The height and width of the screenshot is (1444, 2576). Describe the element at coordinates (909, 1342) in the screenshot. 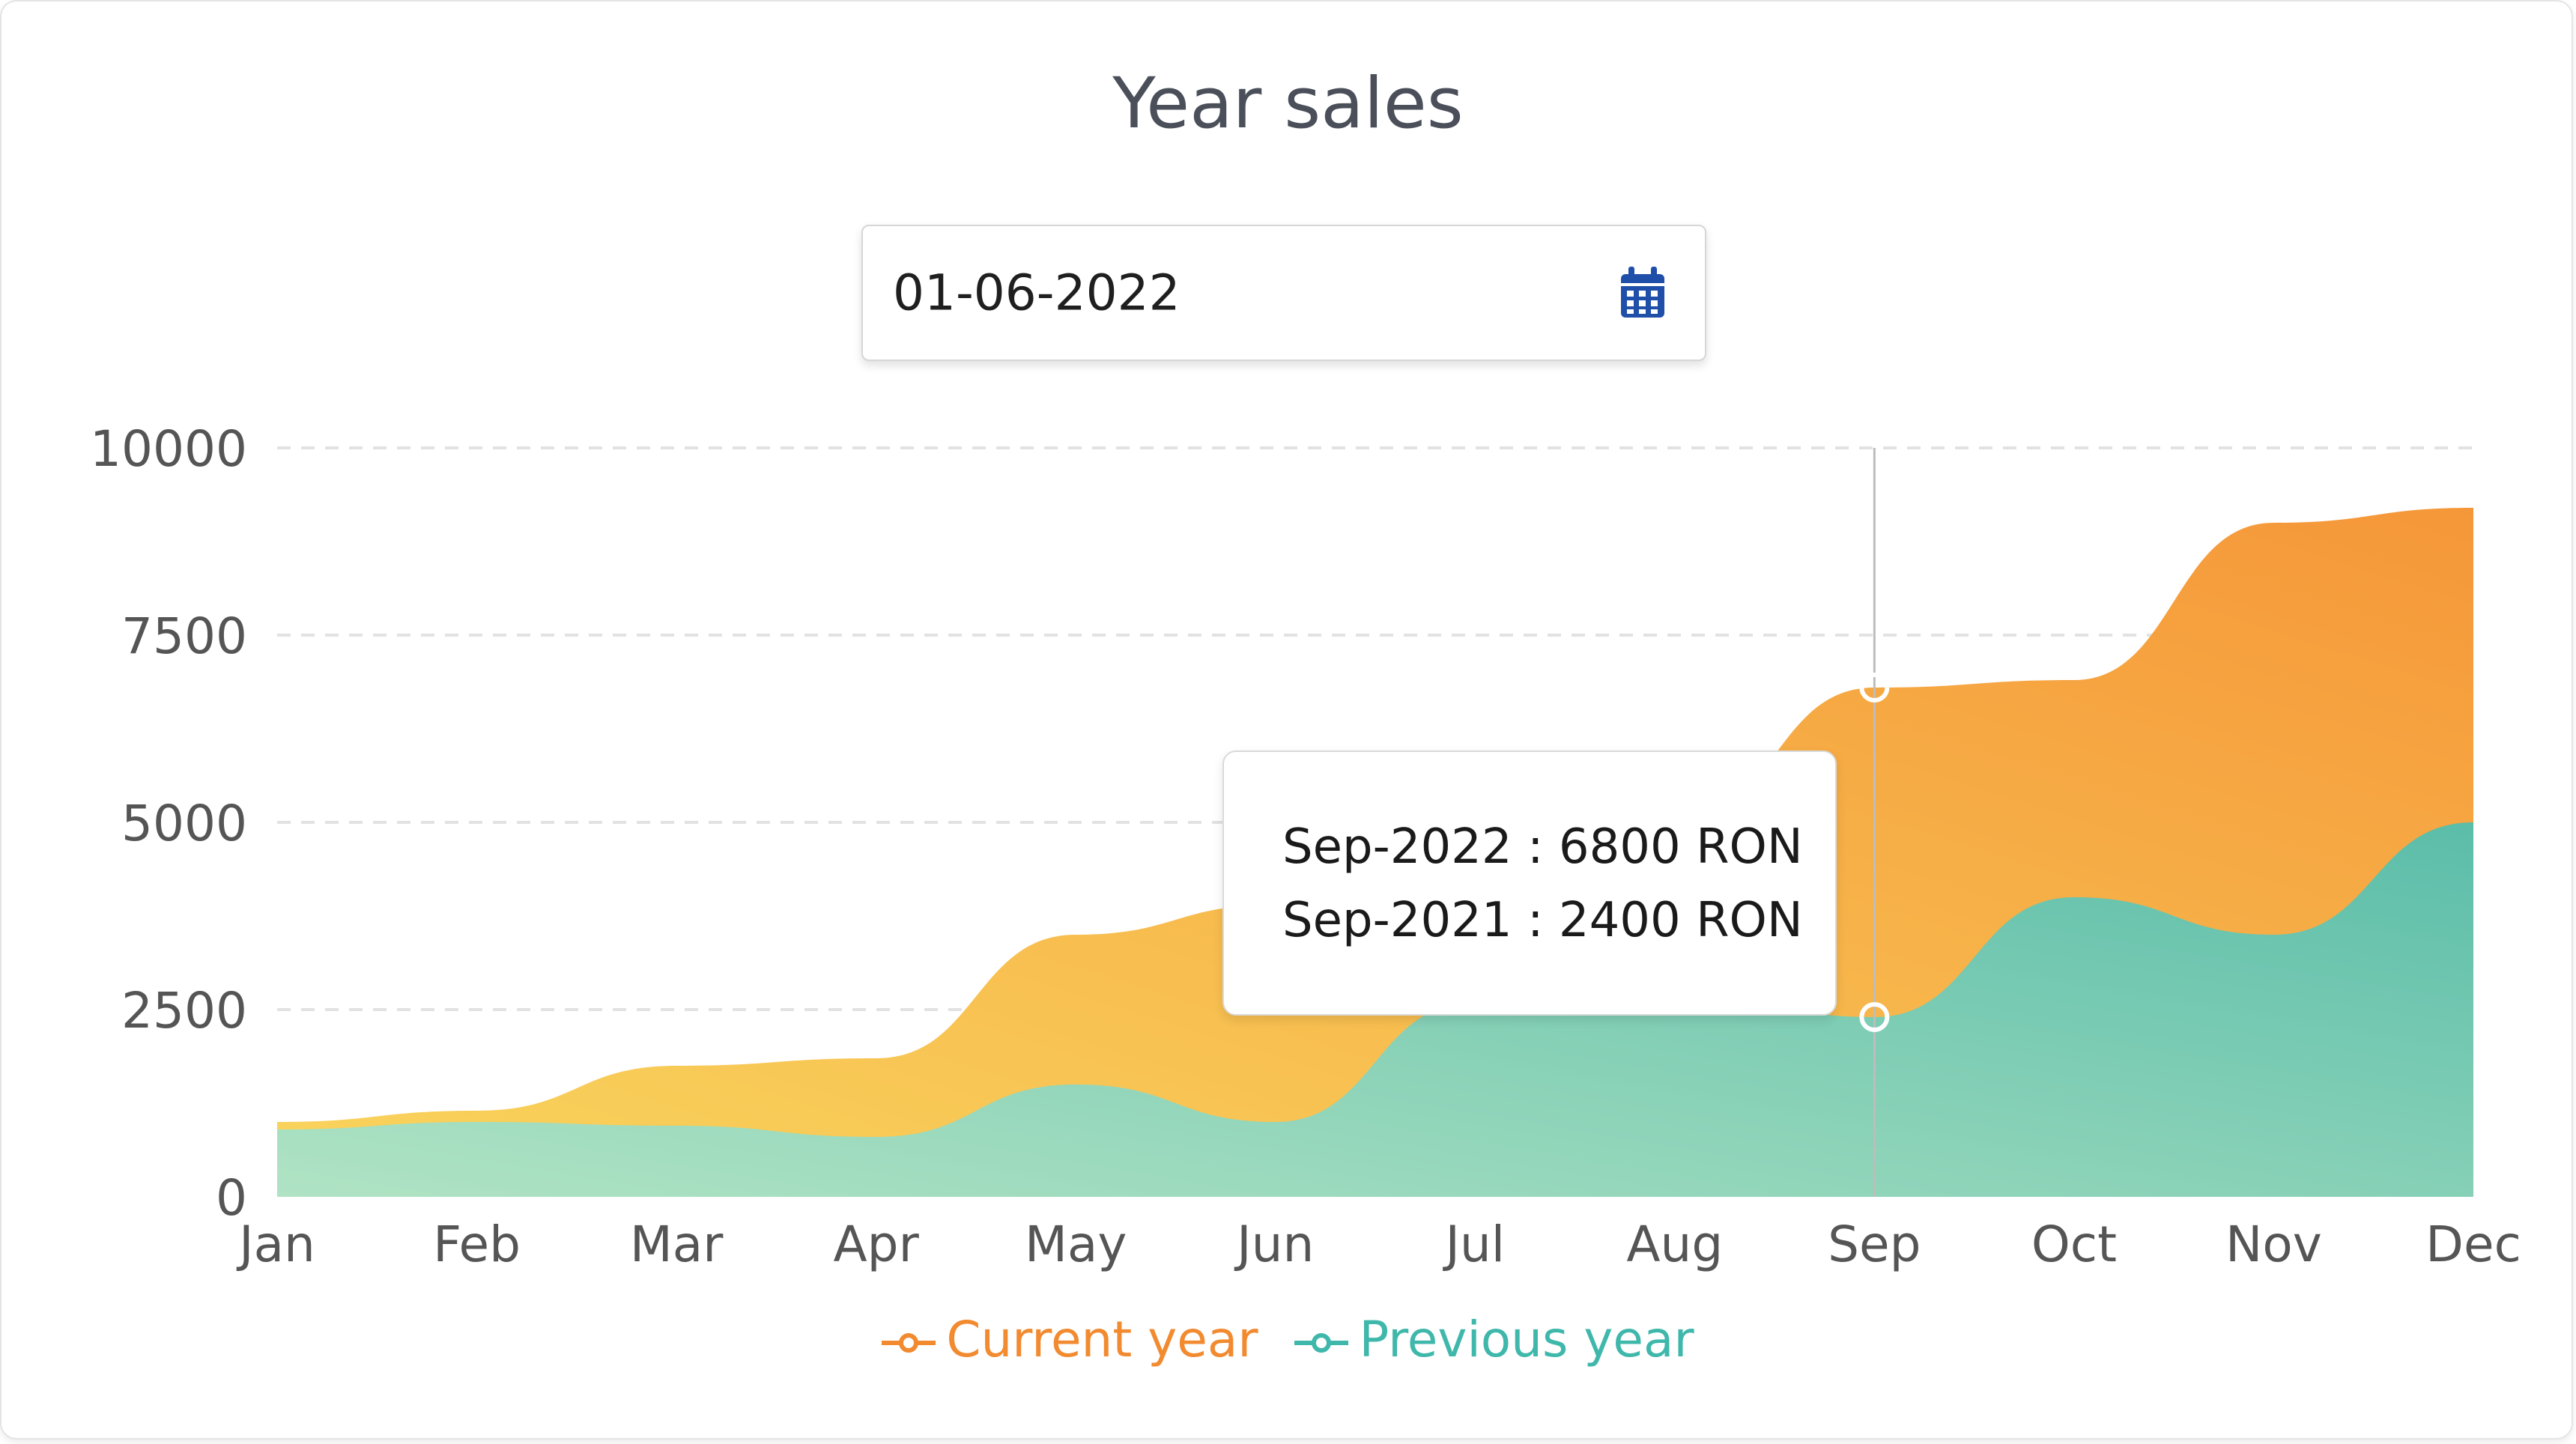

I see `legend-marker-current-icon` at that location.